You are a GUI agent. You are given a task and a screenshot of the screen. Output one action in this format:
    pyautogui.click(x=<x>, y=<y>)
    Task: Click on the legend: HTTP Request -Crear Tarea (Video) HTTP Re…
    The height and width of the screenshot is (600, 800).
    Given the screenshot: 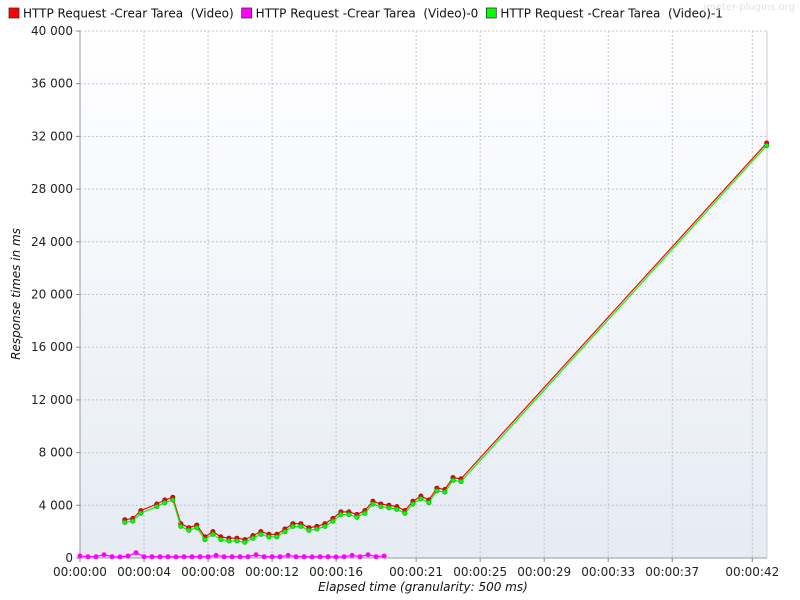 What is the action you would take?
    pyautogui.click(x=365, y=14)
    